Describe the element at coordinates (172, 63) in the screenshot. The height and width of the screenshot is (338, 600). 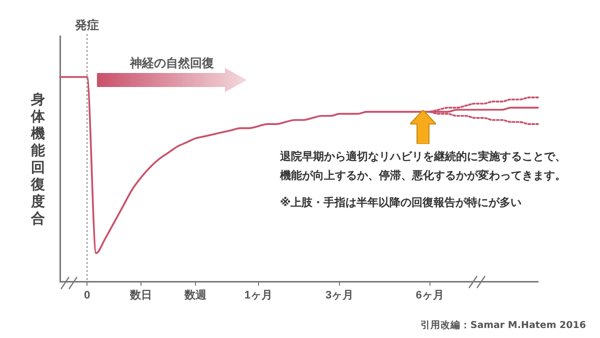
I see `text: 神経の自然回復` at that location.